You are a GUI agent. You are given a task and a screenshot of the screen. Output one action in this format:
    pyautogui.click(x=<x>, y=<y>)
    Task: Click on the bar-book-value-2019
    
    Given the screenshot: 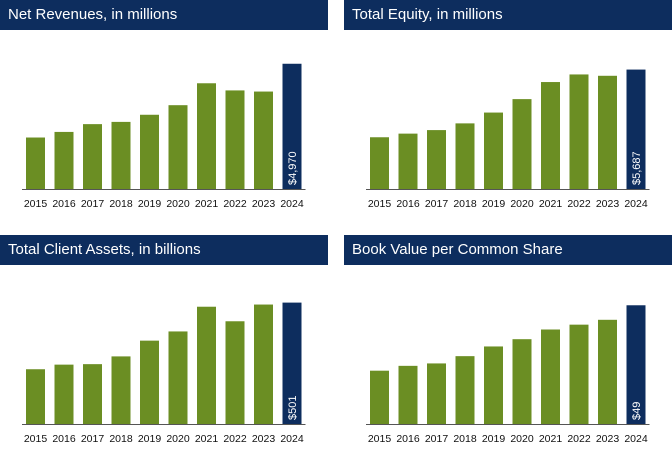 What is the action you would take?
    pyautogui.click(x=493, y=385)
    